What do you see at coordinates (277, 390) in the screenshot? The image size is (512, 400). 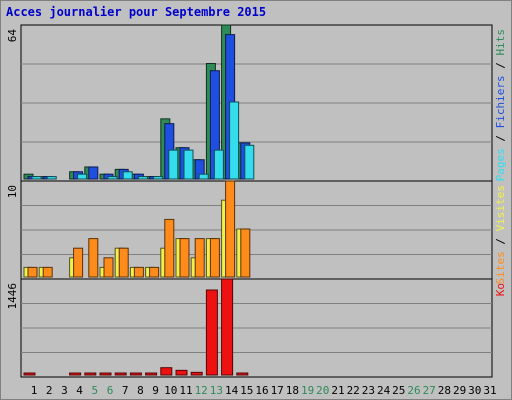 I see `x-tick-label: 17` at bounding box center [277, 390].